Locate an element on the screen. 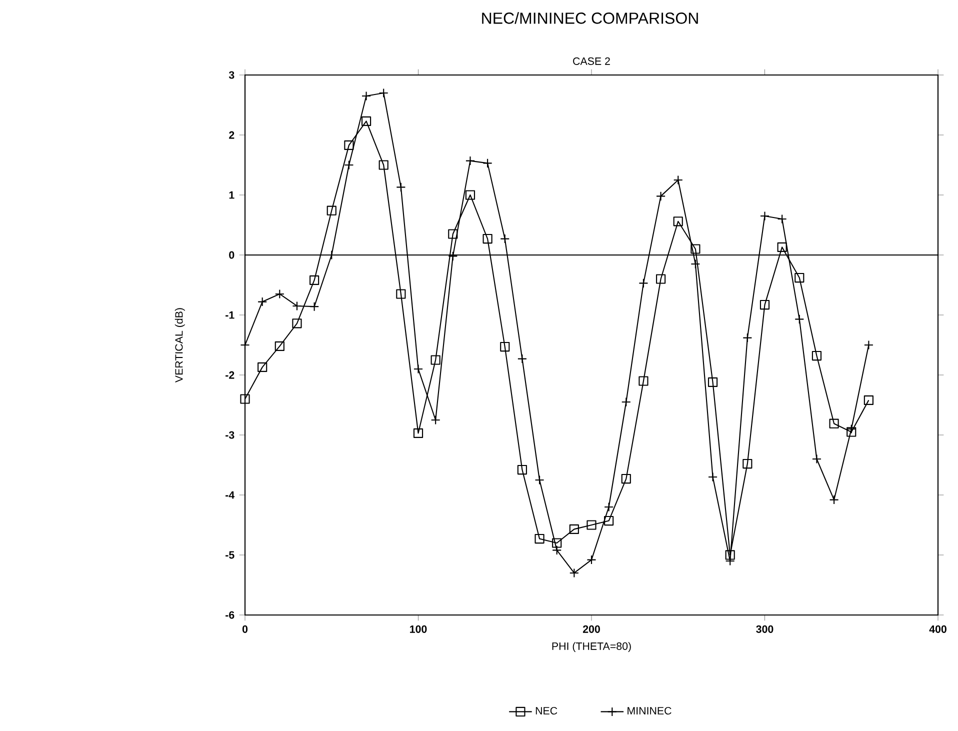 The width and height of the screenshot is (958, 731). y-tick-label: -6 is located at coordinates (230, 615).